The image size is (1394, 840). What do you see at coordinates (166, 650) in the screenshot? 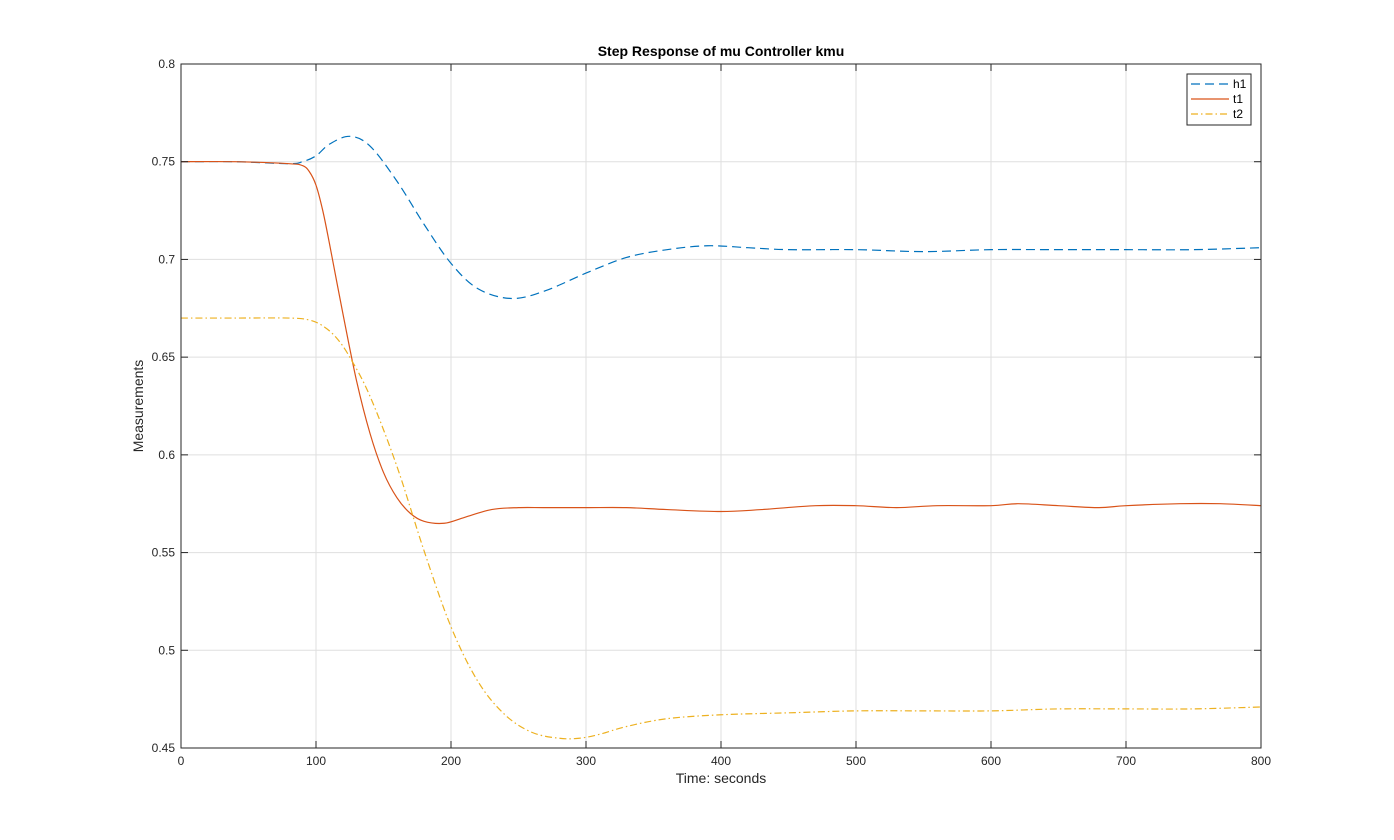
I see `y-tick-label: 0.5` at bounding box center [166, 650].